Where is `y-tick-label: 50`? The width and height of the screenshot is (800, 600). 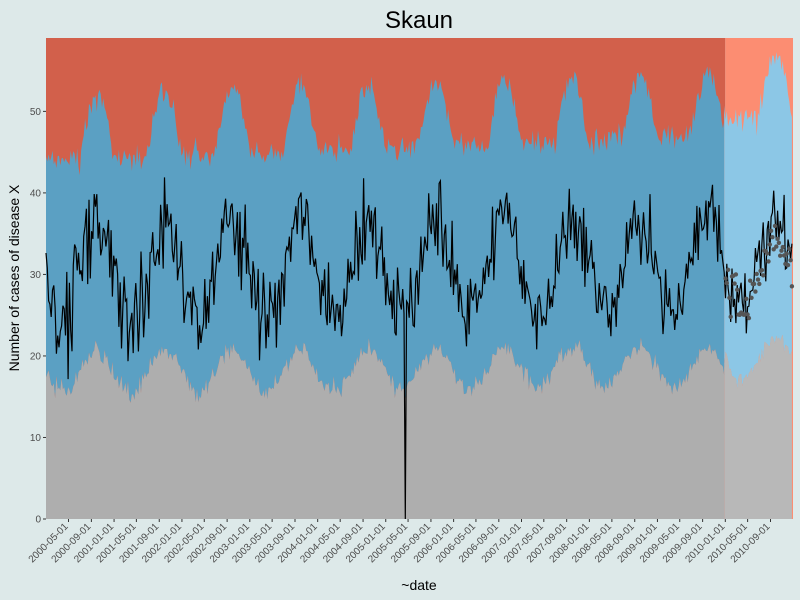
y-tick-label: 50 is located at coordinates (36, 112).